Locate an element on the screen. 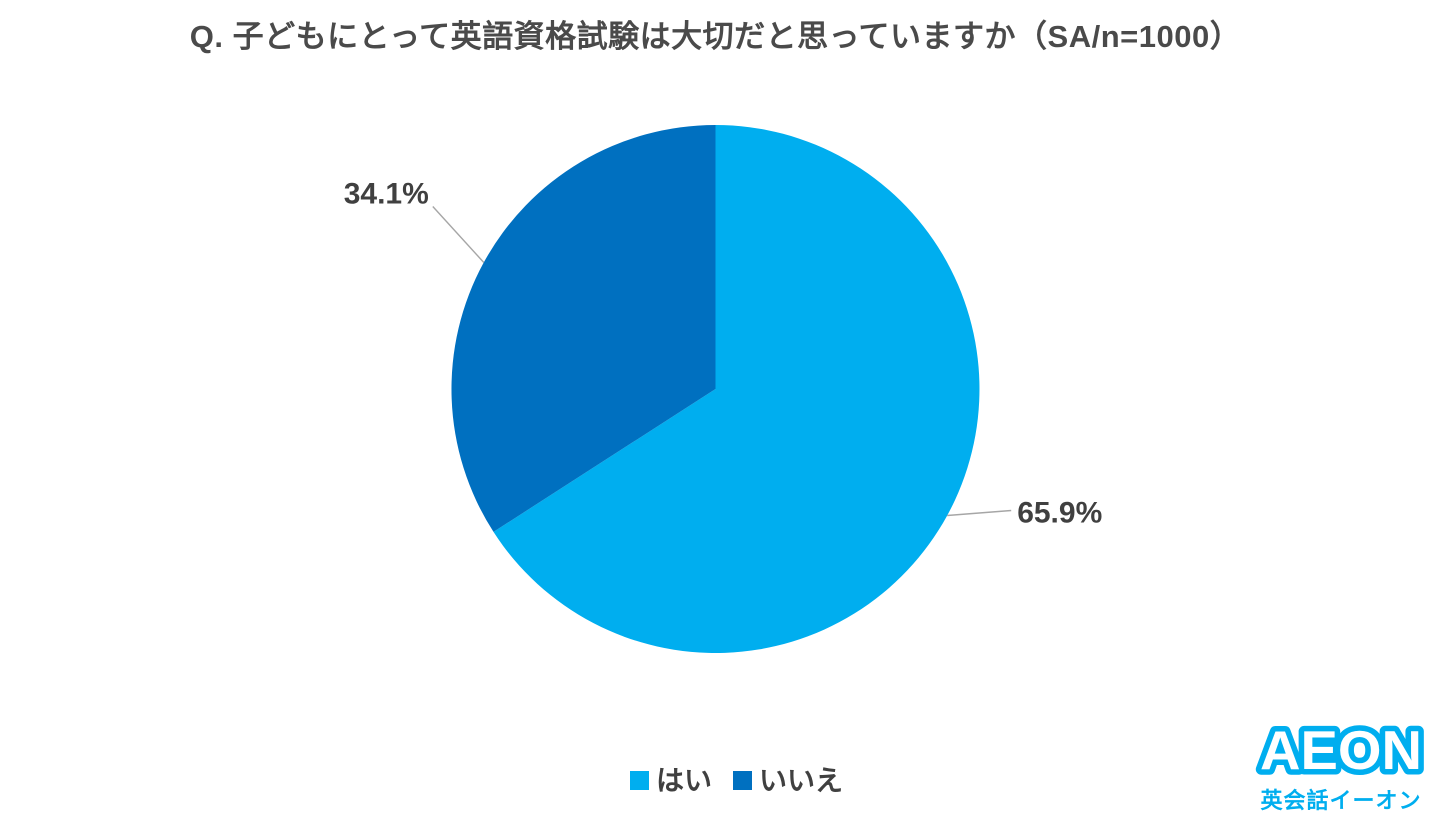 Image resolution: width=1431 pixels, height=815 pixels. chart-title: Q. 子どもにとって英語資格試験は大切だと思っていますか（SA/n=1000） is located at coordinates (715, 36).